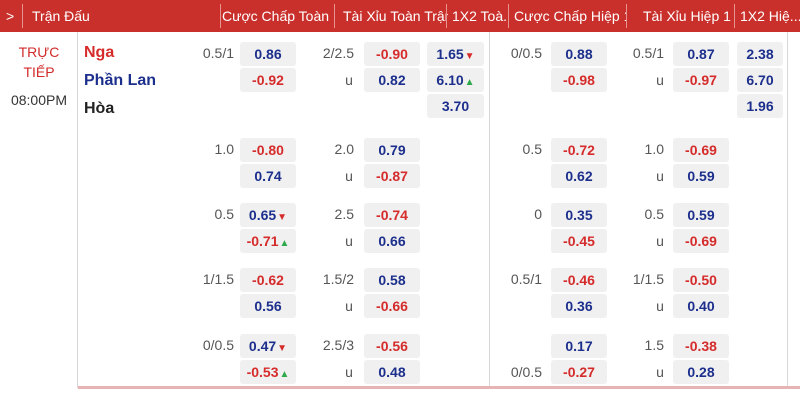 The height and width of the screenshot is (400, 800). What do you see at coordinates (392, 280) in the screenshot?
I see `odds-cell: 0.58` at bounding box center [392, 280].